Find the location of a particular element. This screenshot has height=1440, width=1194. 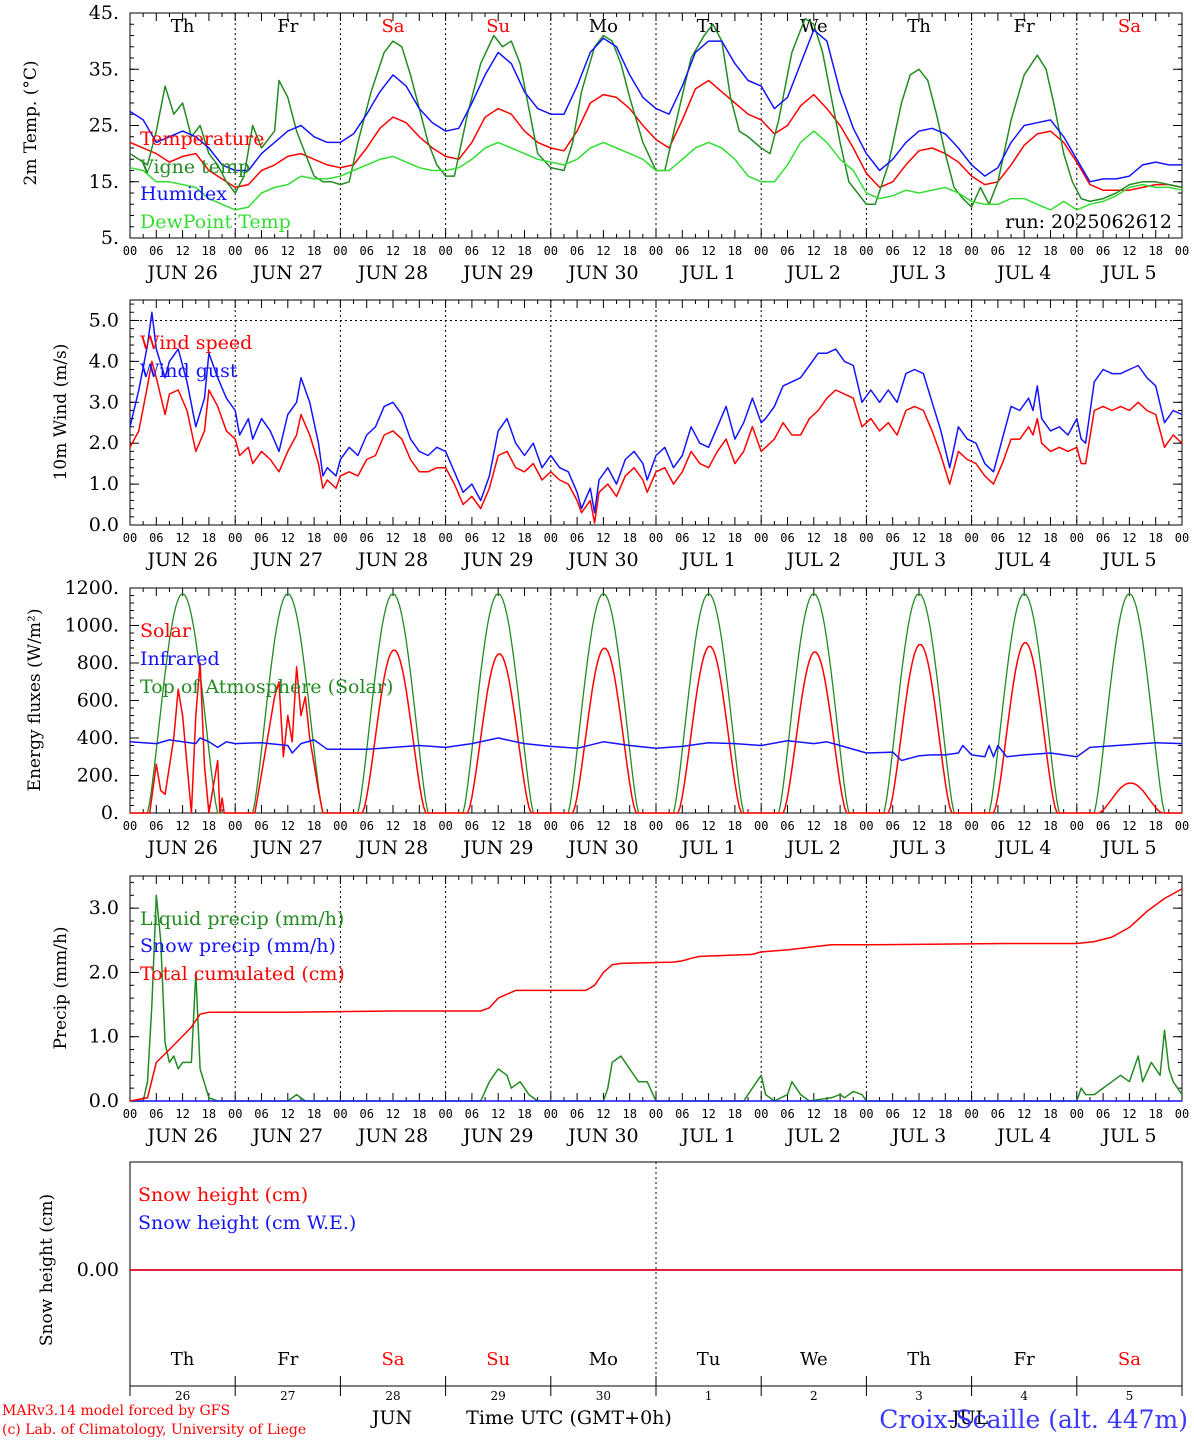

day-number-label: 5 is located at coordinates (1130, 1396).